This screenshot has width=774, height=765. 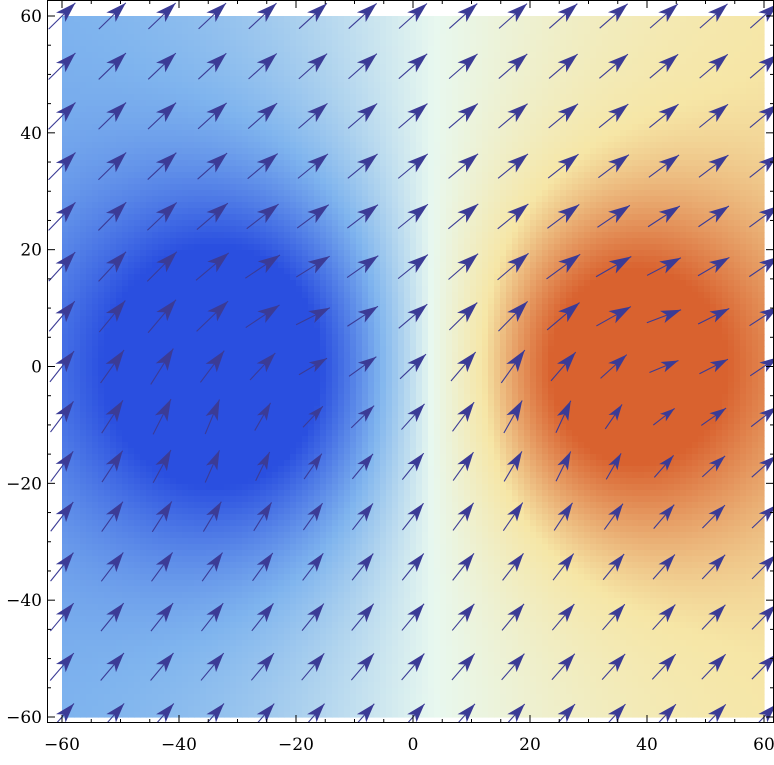 What do you see at coordinates (179, 745) in the screenshot?
I see `x-tick-label: −40` at bounding box center [179, 745].